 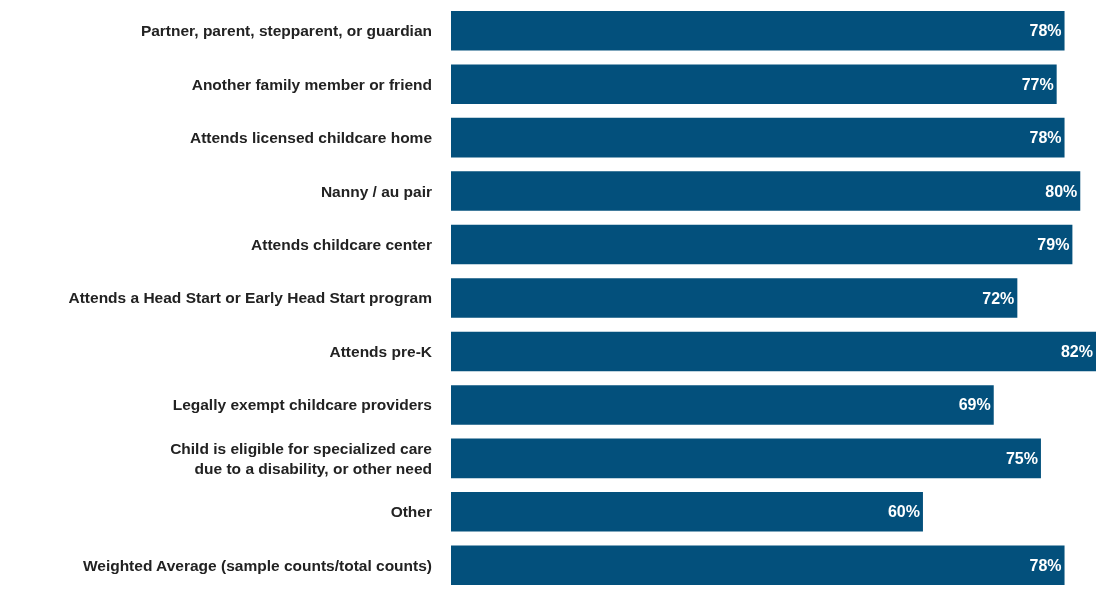 I want to click on y-tick-label: Child is eligible for specialized care due to a disability, or other need, so click(x=301, y=458).